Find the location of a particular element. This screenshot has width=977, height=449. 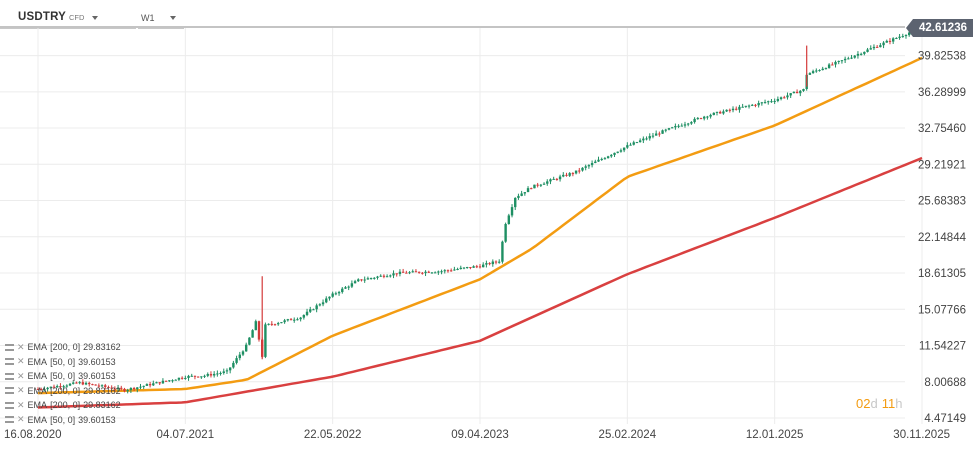

symbol-type: CFD is located at coordinates (77, 17).